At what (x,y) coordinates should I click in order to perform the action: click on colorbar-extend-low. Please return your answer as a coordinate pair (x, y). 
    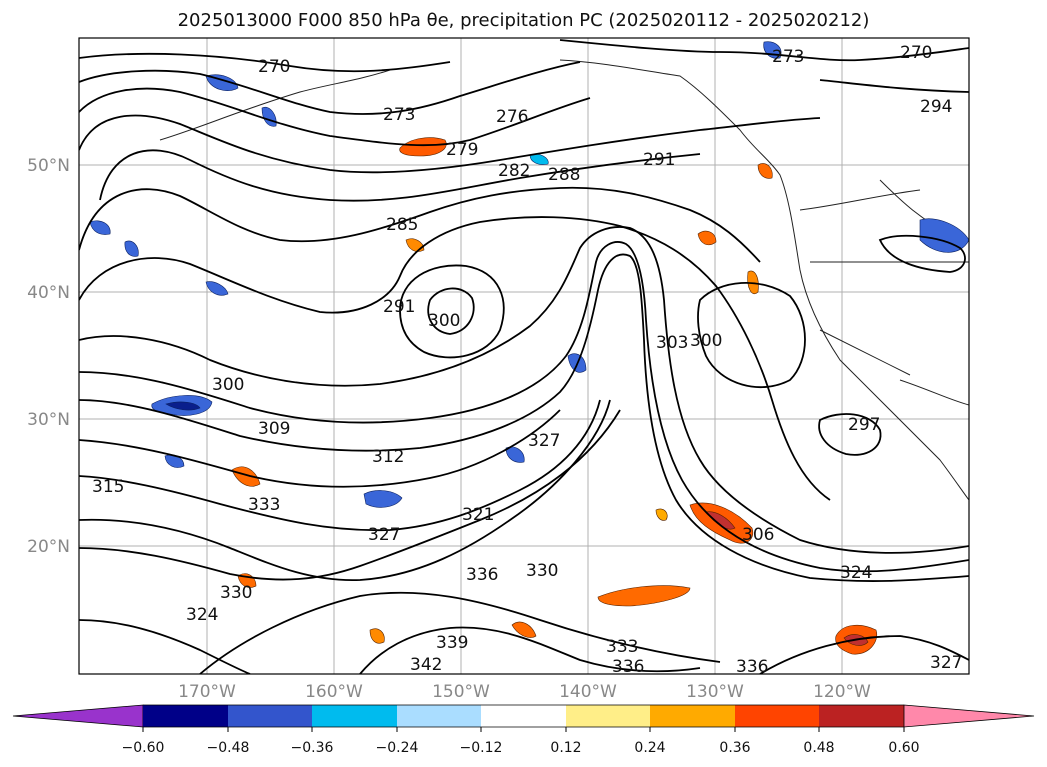
    Looking at the image, I should click on (78, 716).